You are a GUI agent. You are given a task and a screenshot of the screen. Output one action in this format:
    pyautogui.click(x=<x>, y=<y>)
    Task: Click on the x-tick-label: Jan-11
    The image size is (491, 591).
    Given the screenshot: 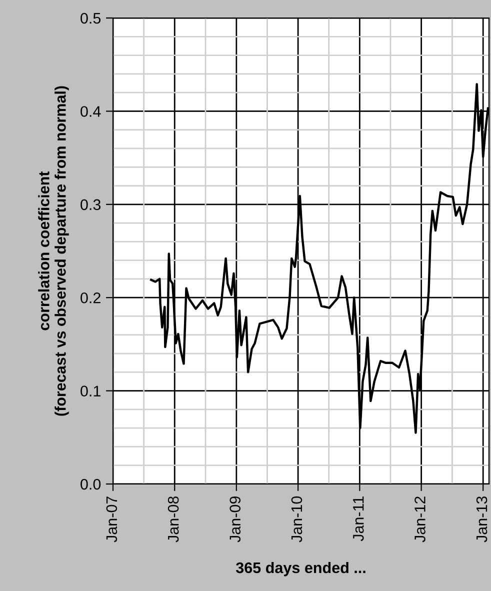 What is the action you would take?
    pyautogui.click(x=358, y=519)
    